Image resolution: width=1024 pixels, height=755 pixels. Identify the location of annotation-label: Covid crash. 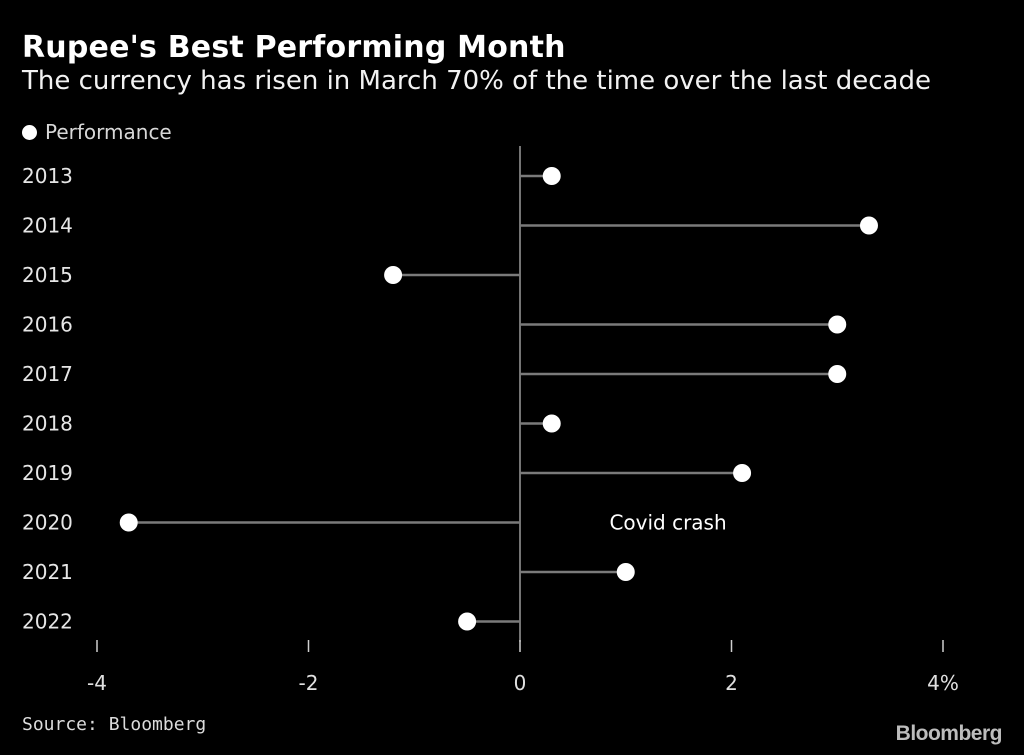
(667, 523).